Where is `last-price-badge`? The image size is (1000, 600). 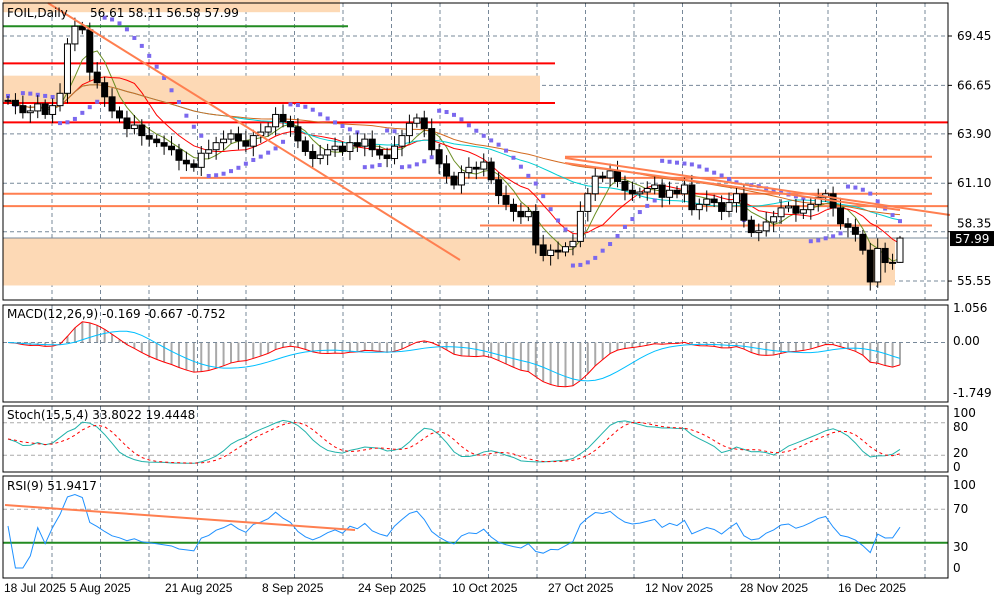
last-price-badge is located at coordinates (972, 239).